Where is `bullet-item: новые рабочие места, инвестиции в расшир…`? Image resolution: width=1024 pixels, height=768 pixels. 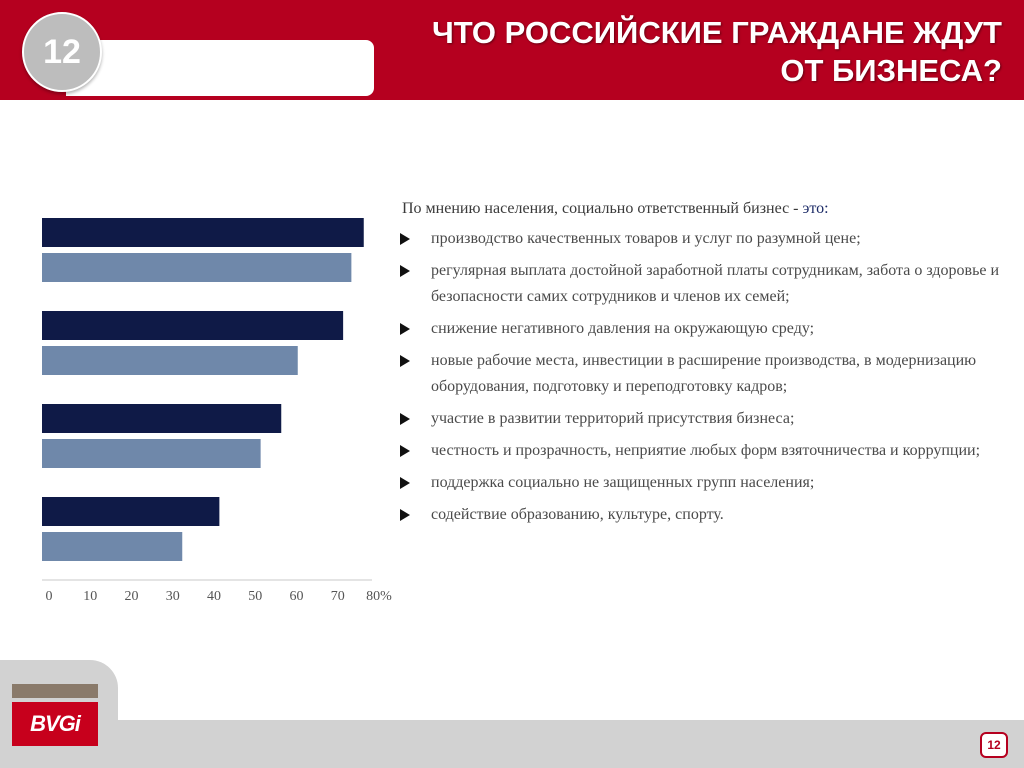 bullet-item: новые рабочие места, инвестиции в расшир… is located at coordinates (700, 374).